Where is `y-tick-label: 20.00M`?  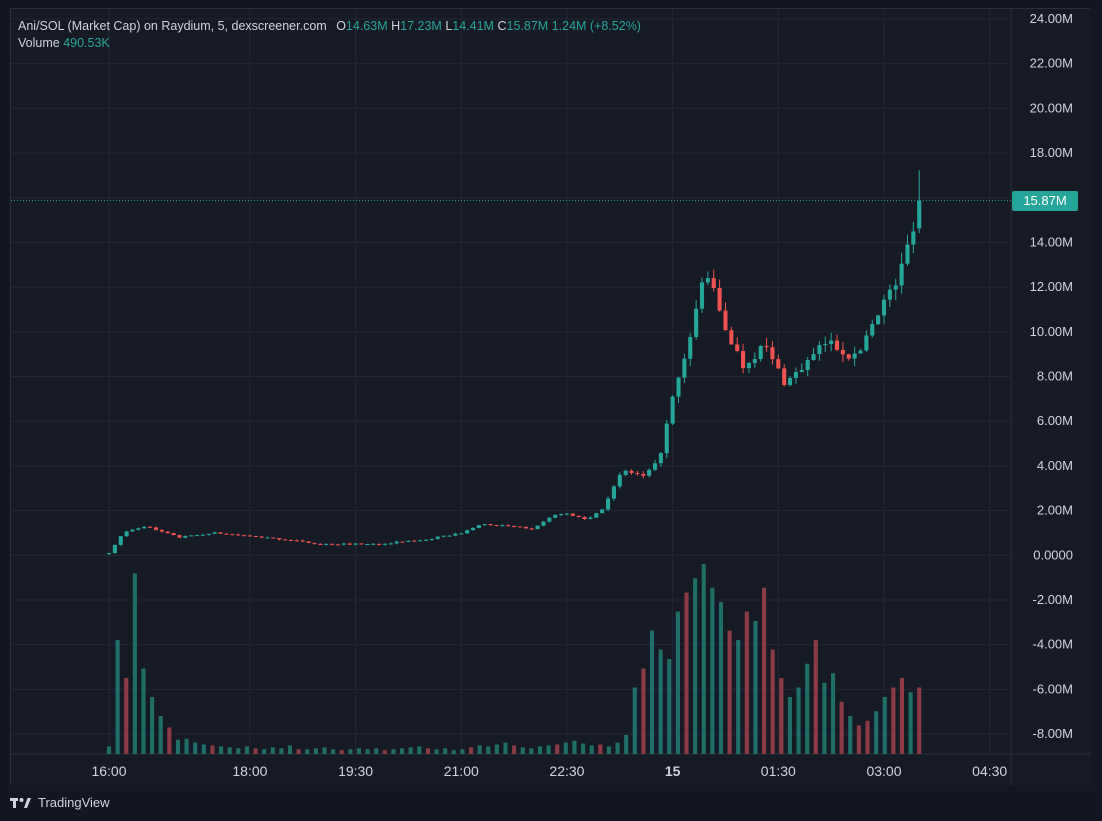
y-tick-label: 20.00M is located at coordinates (1051, 107).